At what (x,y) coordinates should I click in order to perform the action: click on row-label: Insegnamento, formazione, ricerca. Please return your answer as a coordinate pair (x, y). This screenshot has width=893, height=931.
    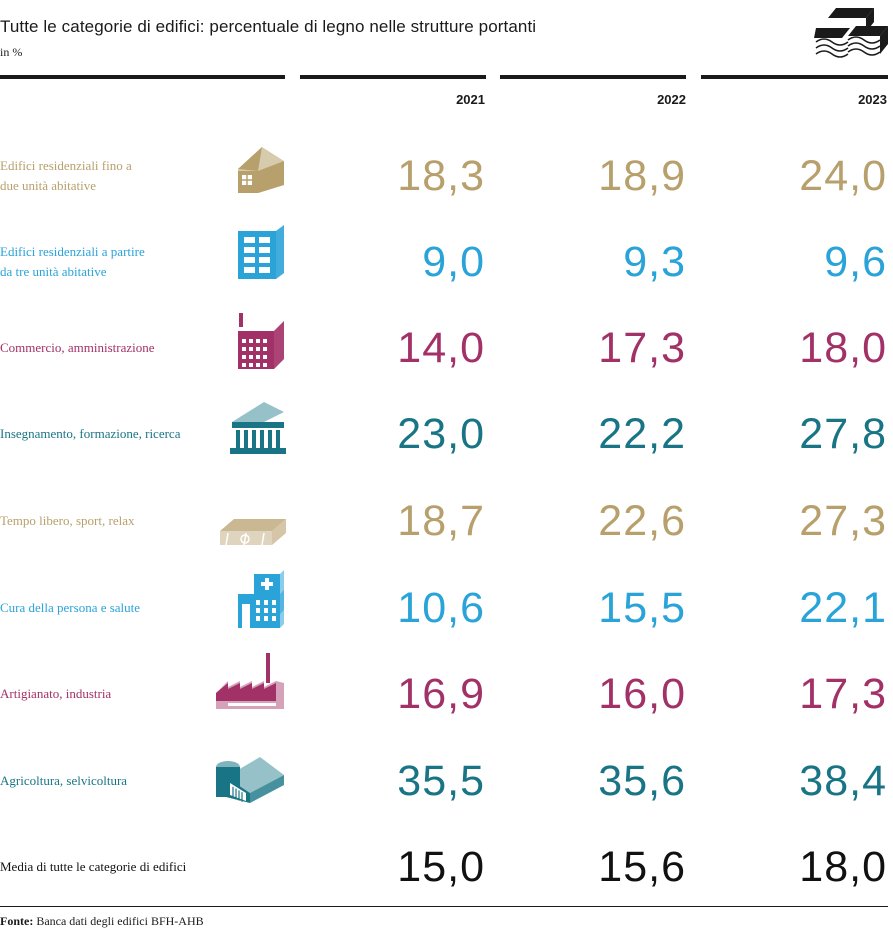
    Looking at the image, I should click on (107, 434).